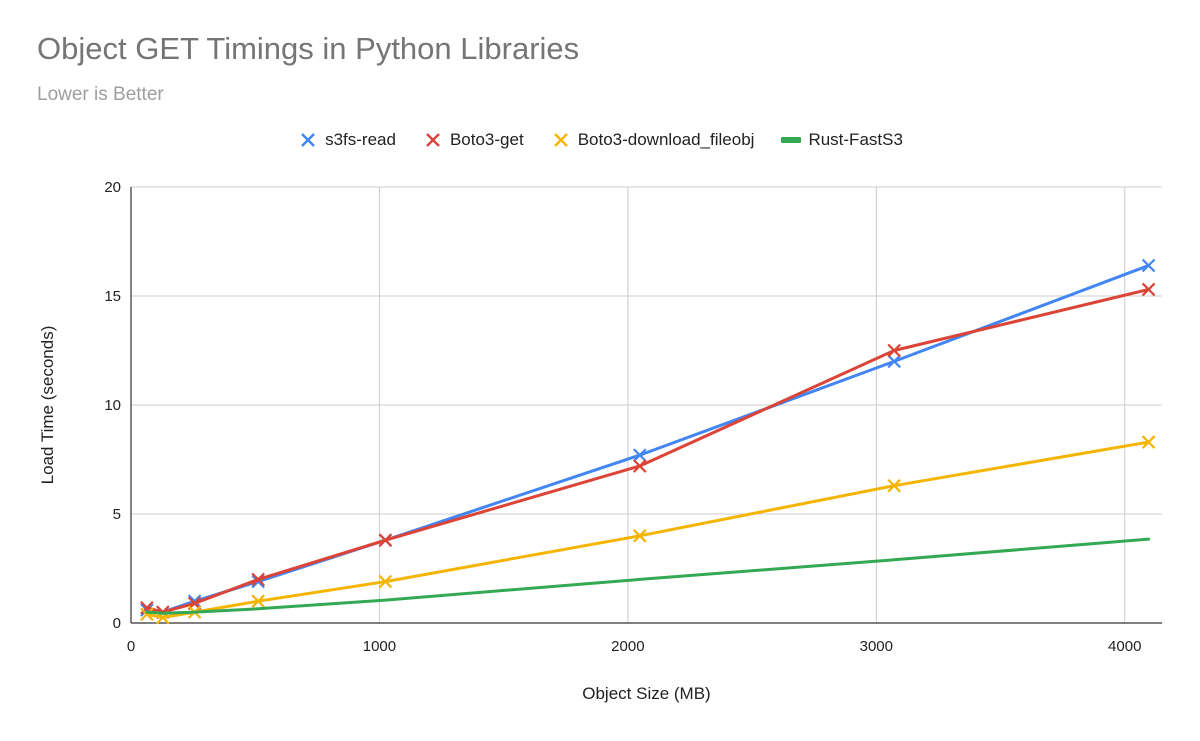 This screenshot has width=1200, height=741. Describe the element at coordinates (379, 646) in the screenshot. I see `x-tick-label: 1000` at that location.